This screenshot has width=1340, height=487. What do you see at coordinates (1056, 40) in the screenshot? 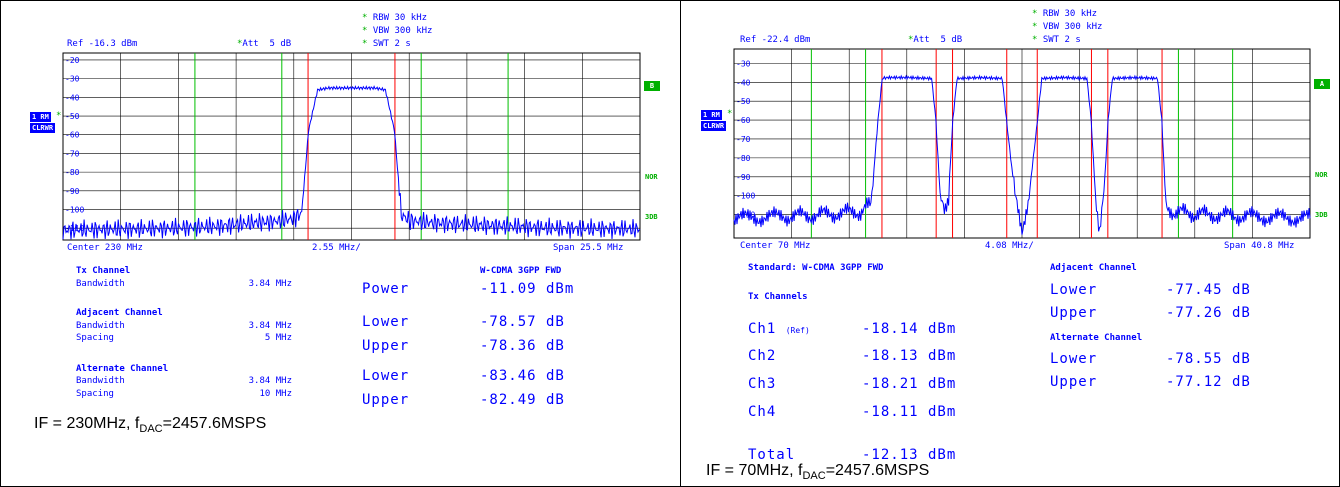
I see `right-swt: * SWT 2 s` at bounding box center [1056, 40].